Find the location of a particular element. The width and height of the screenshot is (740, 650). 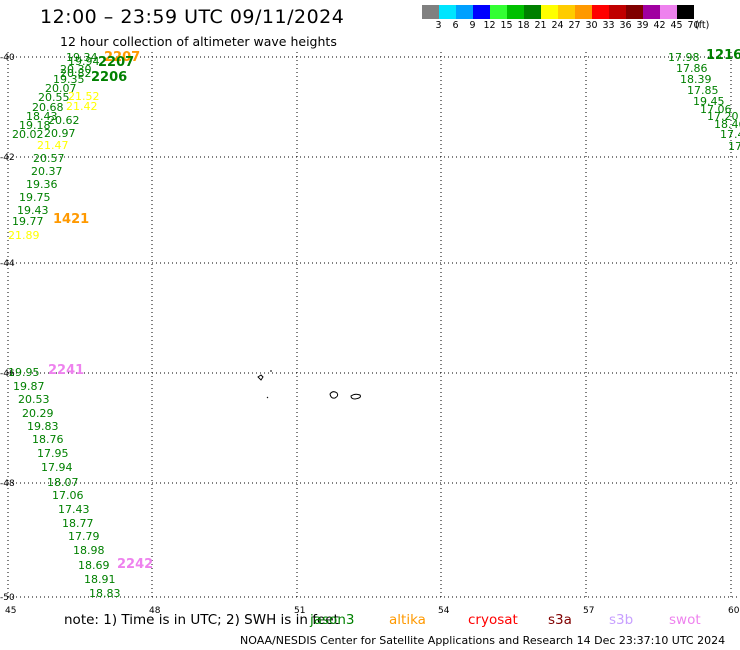

wave-height-value: 21.47 is located at coordinates (53, 145).